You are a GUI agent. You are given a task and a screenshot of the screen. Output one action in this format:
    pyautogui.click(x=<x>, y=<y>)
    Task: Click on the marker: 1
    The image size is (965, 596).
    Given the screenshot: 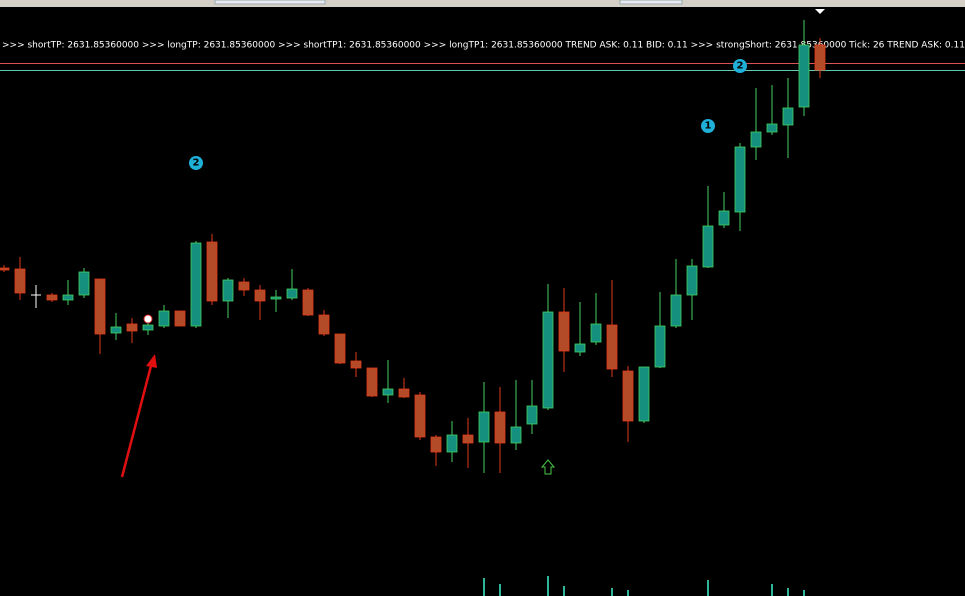 What is the action you would take?
    pyautogui.click(x=708, y=126)
    